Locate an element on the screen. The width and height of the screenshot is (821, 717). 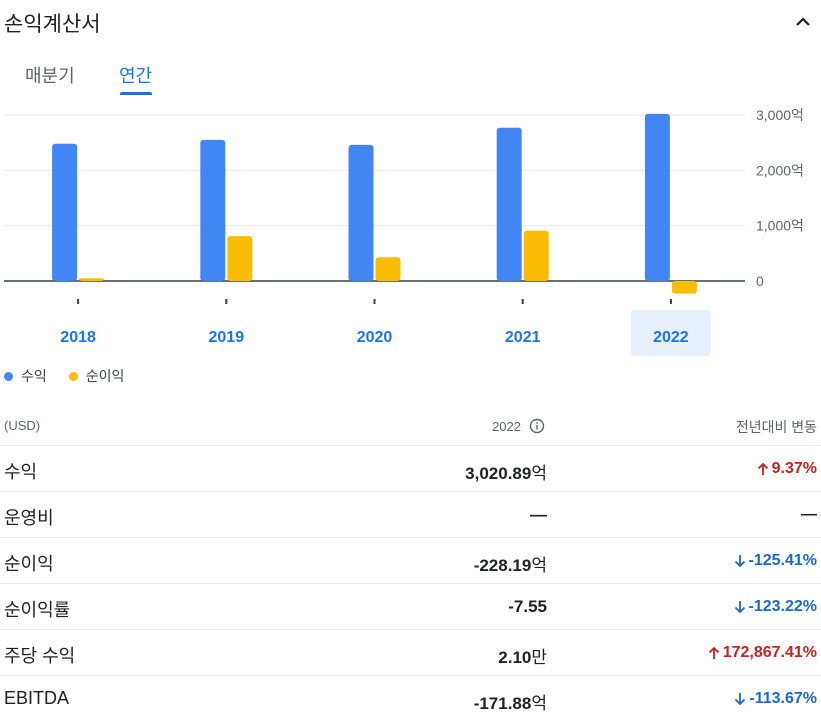
tab-quarterly: 매분기 is located at coordinates (50, 76).